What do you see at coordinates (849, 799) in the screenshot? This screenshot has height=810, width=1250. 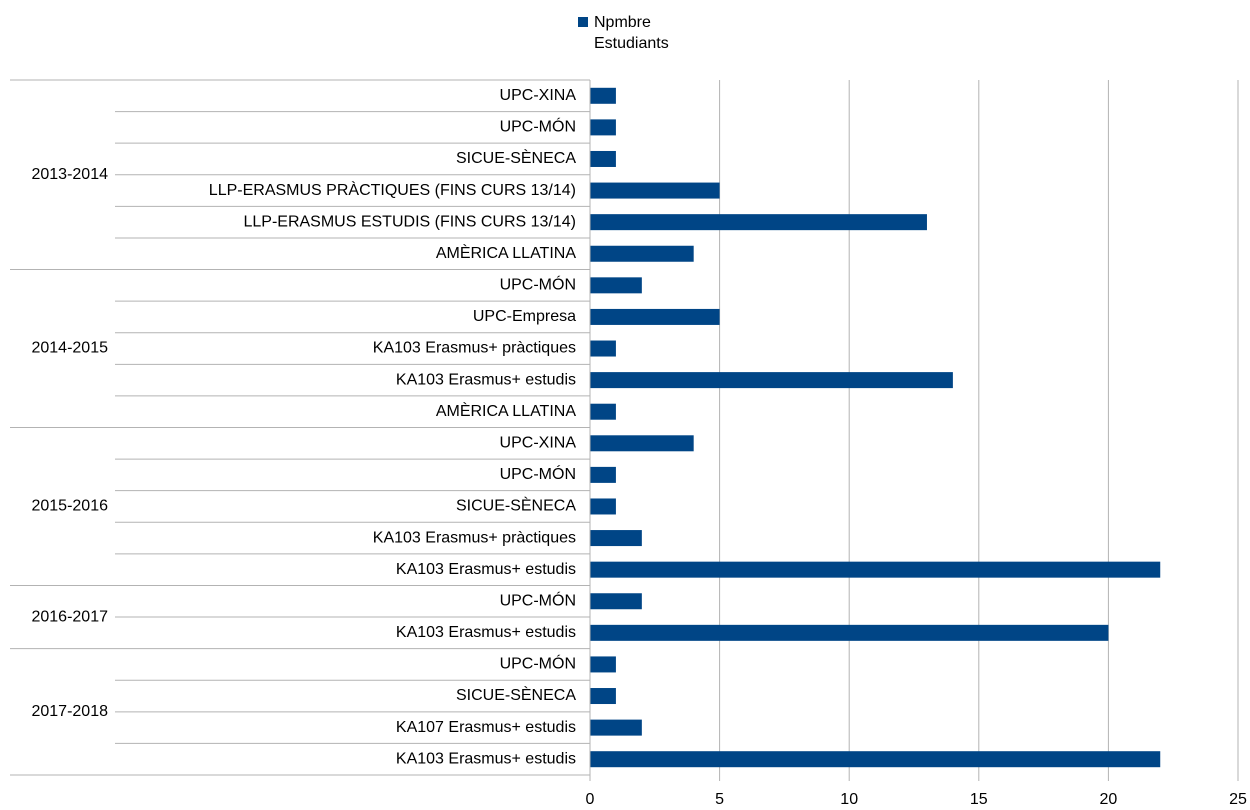 I see `x-tick-label: 10` at bounding box center [849, 799].